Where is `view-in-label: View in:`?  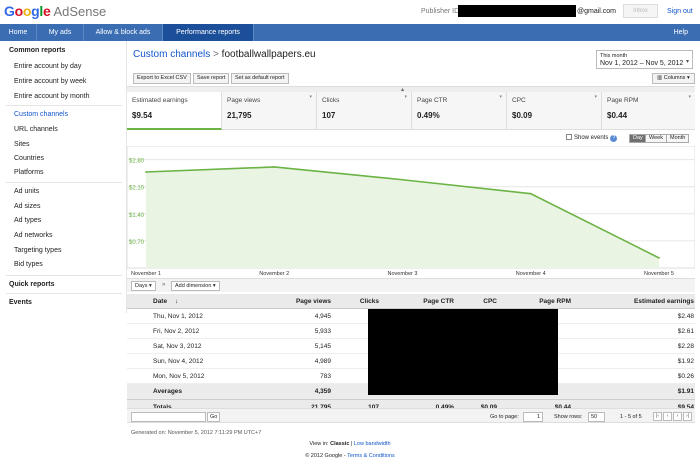
view-in-label: View in: is located at coordinates (319, 444).